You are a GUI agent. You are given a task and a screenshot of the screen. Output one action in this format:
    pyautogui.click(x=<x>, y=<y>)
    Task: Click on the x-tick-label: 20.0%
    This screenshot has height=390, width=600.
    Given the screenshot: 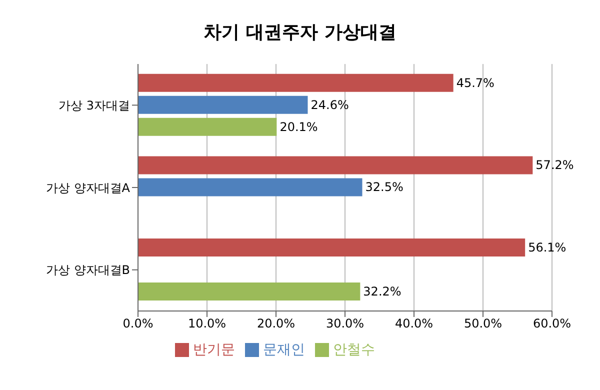 What is the action you would take?
    pyautogui.click(x=276, y=323)
    